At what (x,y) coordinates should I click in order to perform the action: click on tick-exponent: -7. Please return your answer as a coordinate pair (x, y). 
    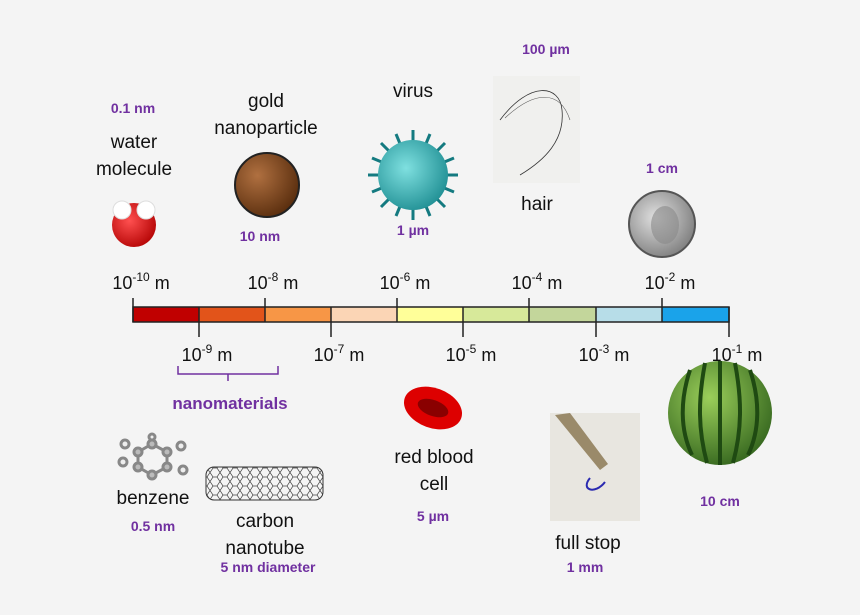
    Looking at the image, I should click on (339, 349).